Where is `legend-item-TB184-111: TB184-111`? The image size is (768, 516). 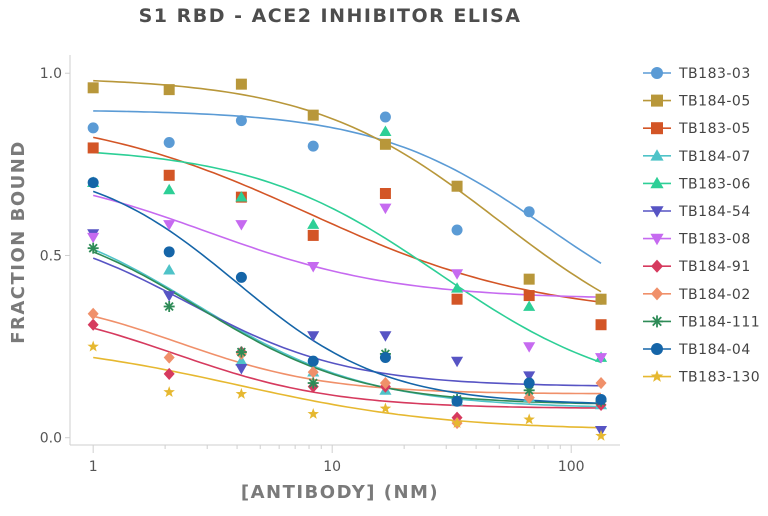 legend-item-TB184-111: TB184-111 is located at coordinates (701, 322).